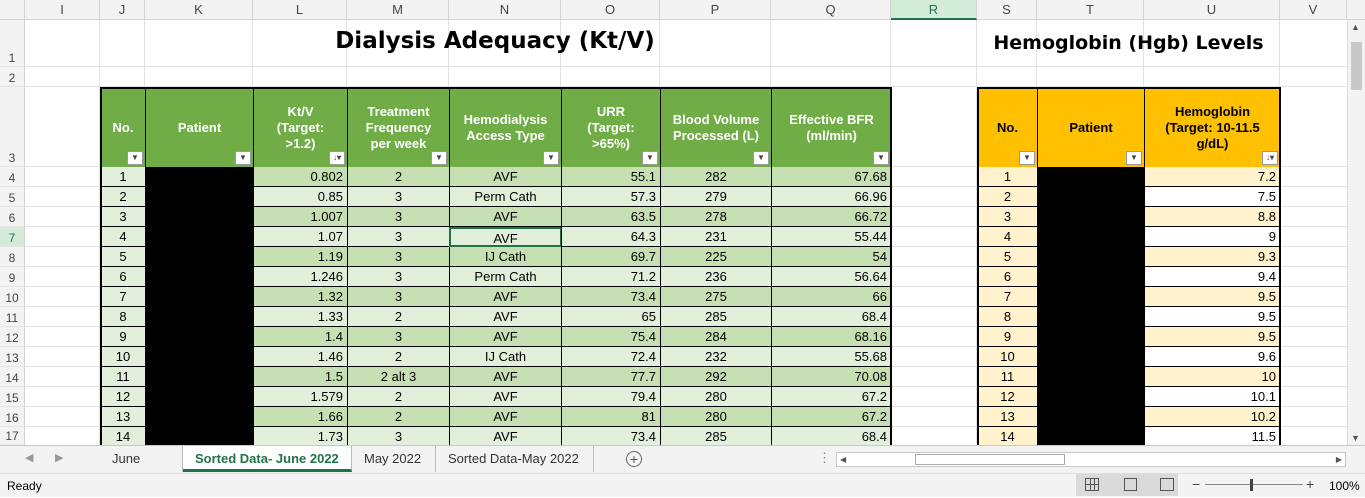 This screenshot has height=498, width=1365. Describe the element at coordinates (831, 437) in the screenshot. I see `dialysis-cell-bfr: 68.4` at that location.